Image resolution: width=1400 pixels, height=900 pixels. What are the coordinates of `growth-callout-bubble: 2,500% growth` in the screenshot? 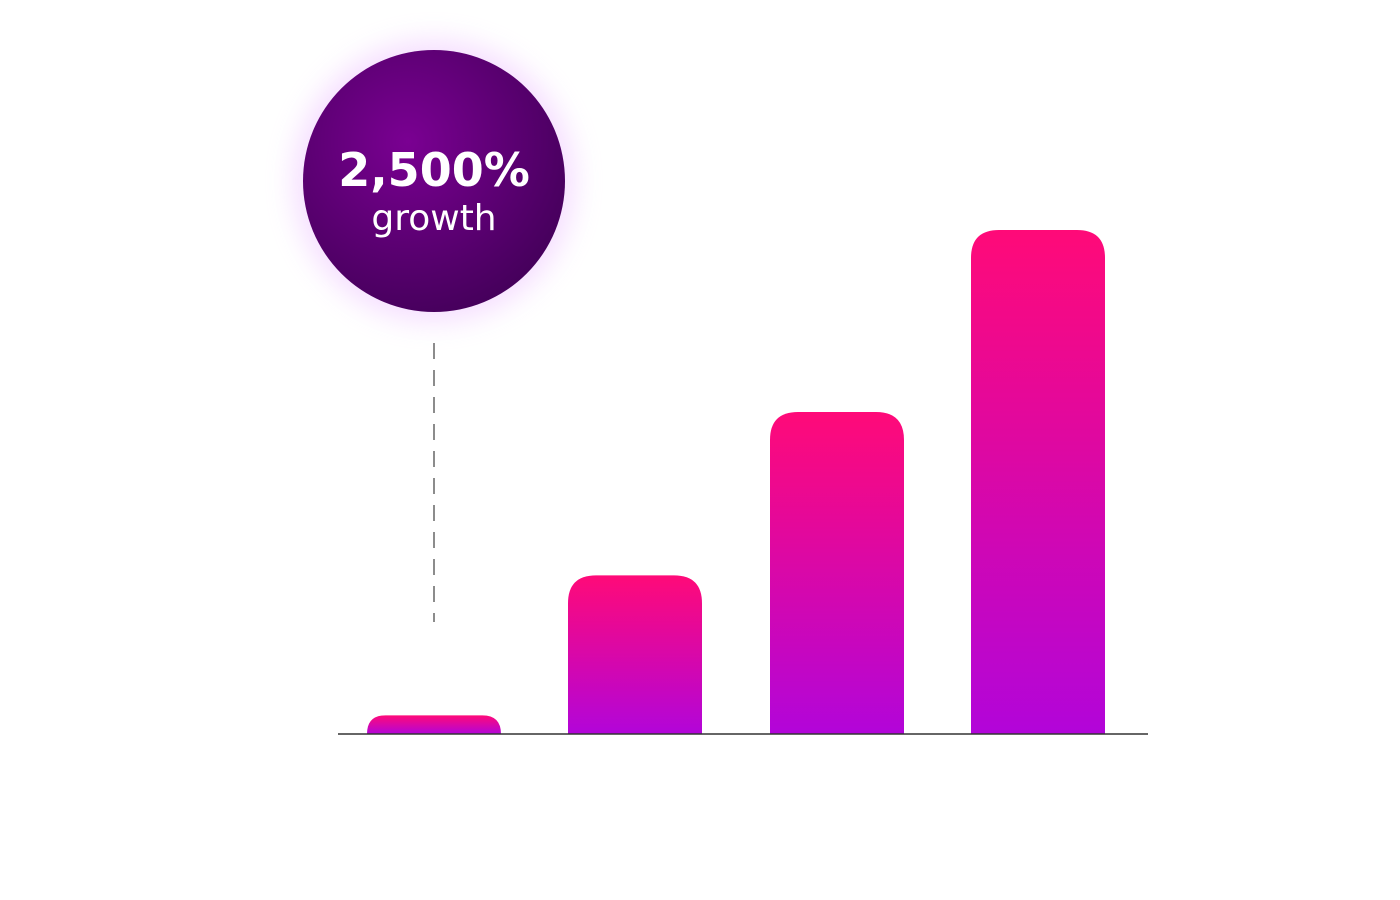 It's located at (434, 181).